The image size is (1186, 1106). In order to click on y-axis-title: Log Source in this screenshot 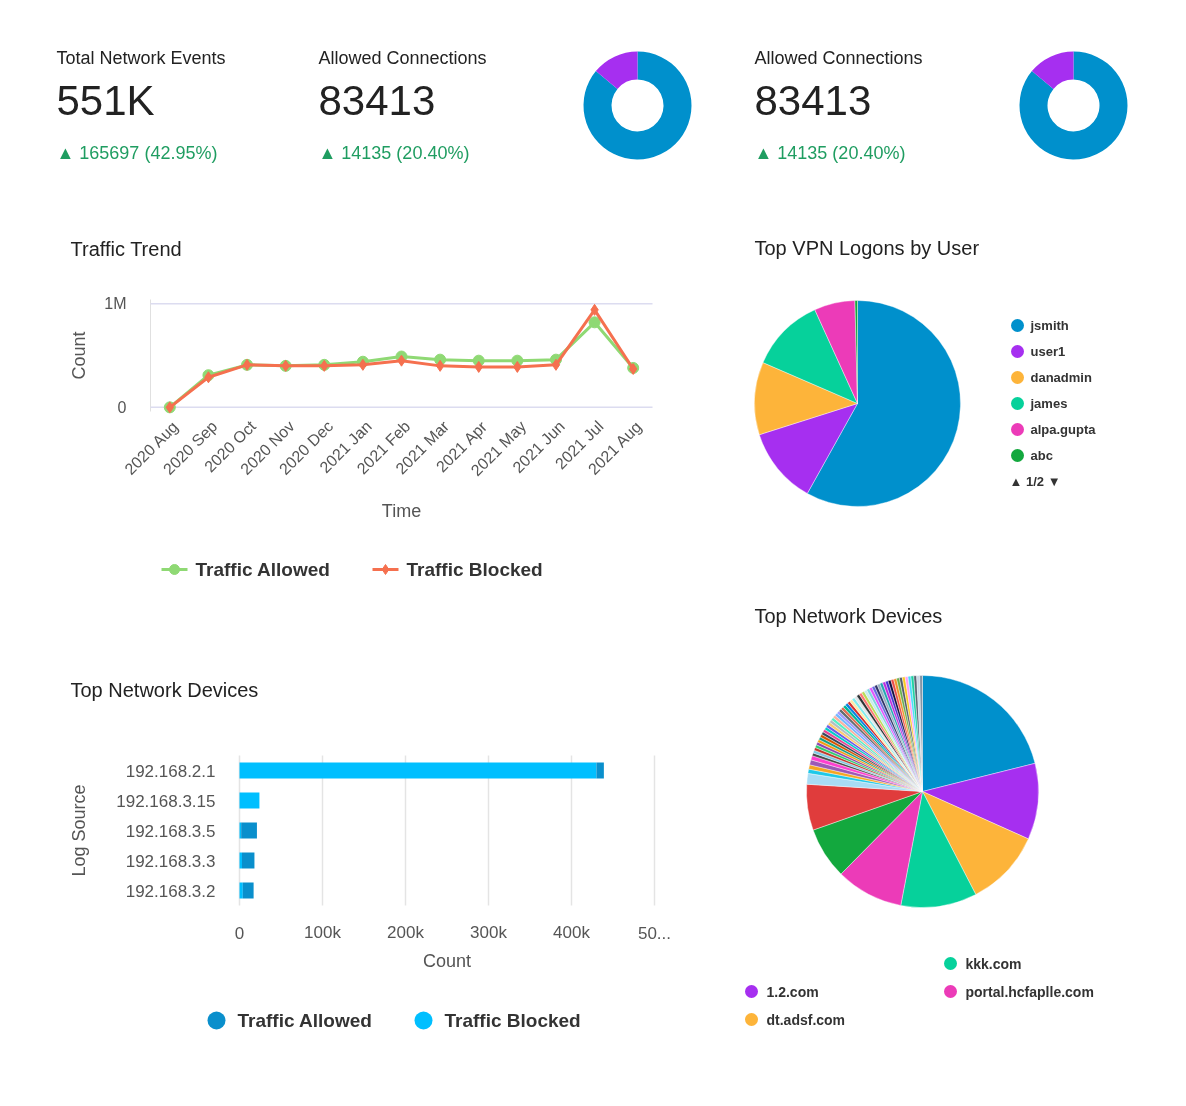, I will do `click(78, 830)`.